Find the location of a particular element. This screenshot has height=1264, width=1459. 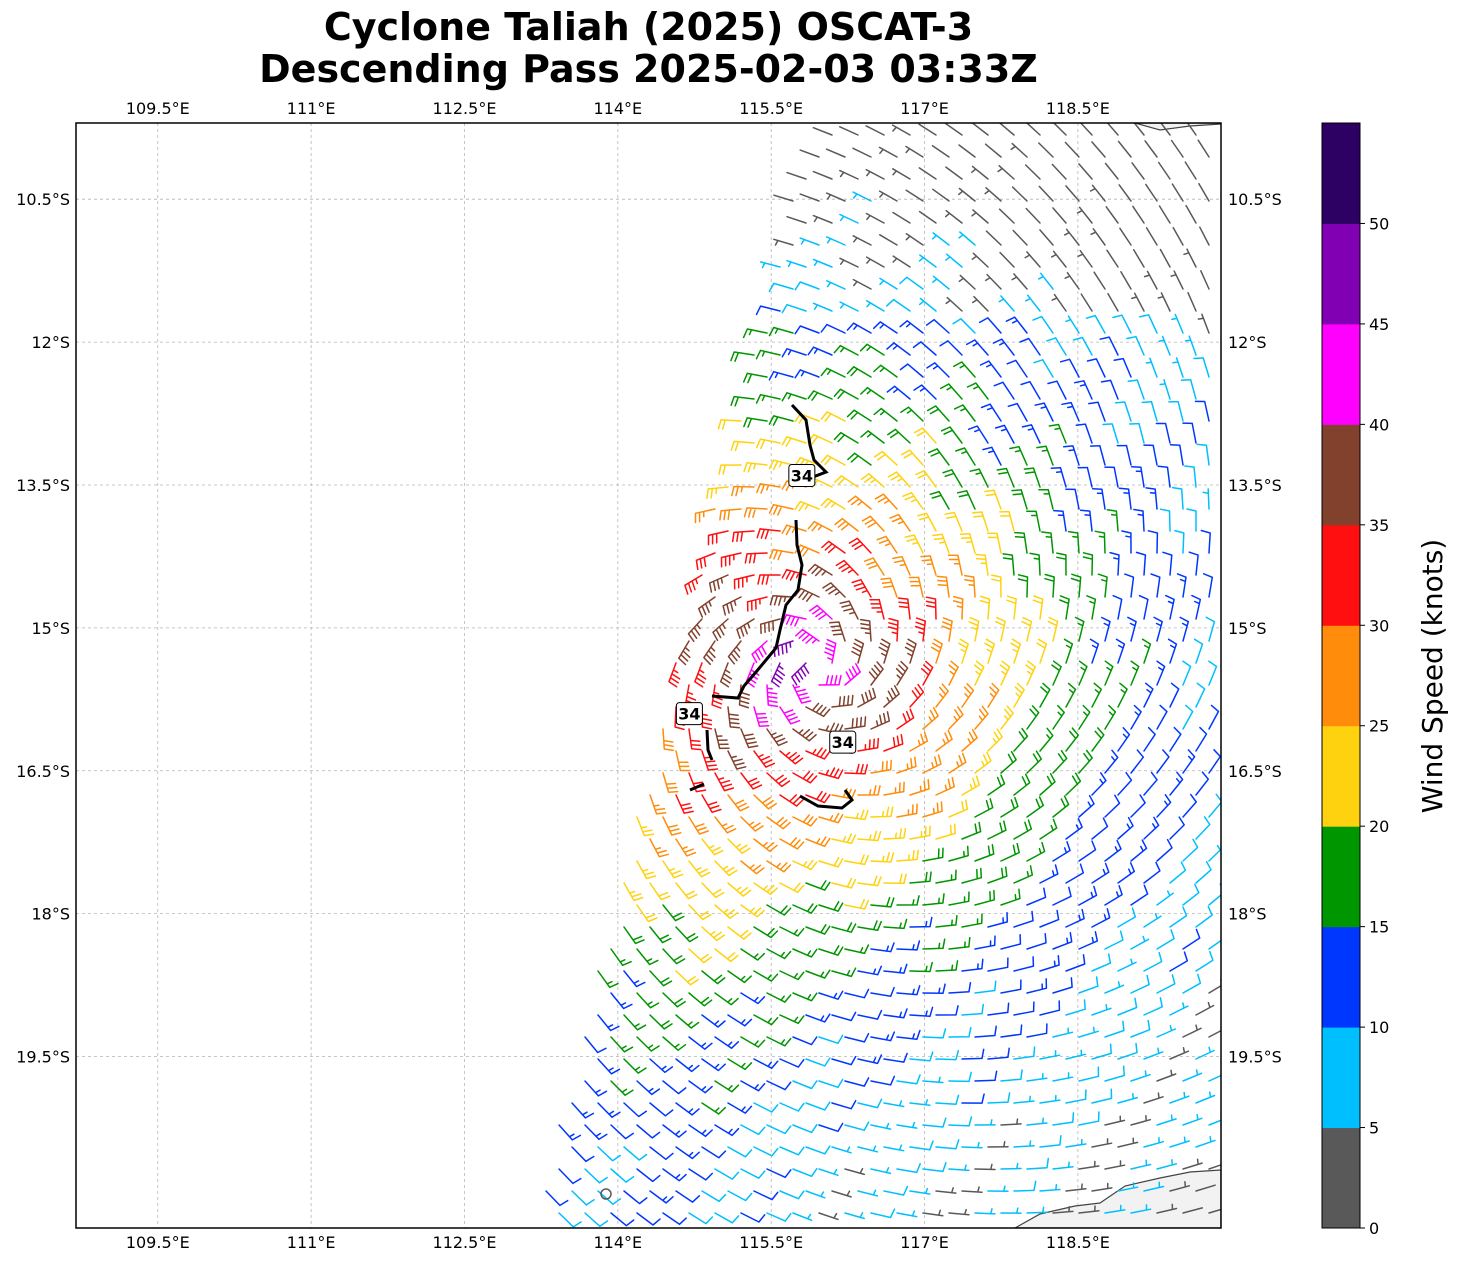

lat-tick-label-left: 19.5°S is located at coordinates (43, 1057).